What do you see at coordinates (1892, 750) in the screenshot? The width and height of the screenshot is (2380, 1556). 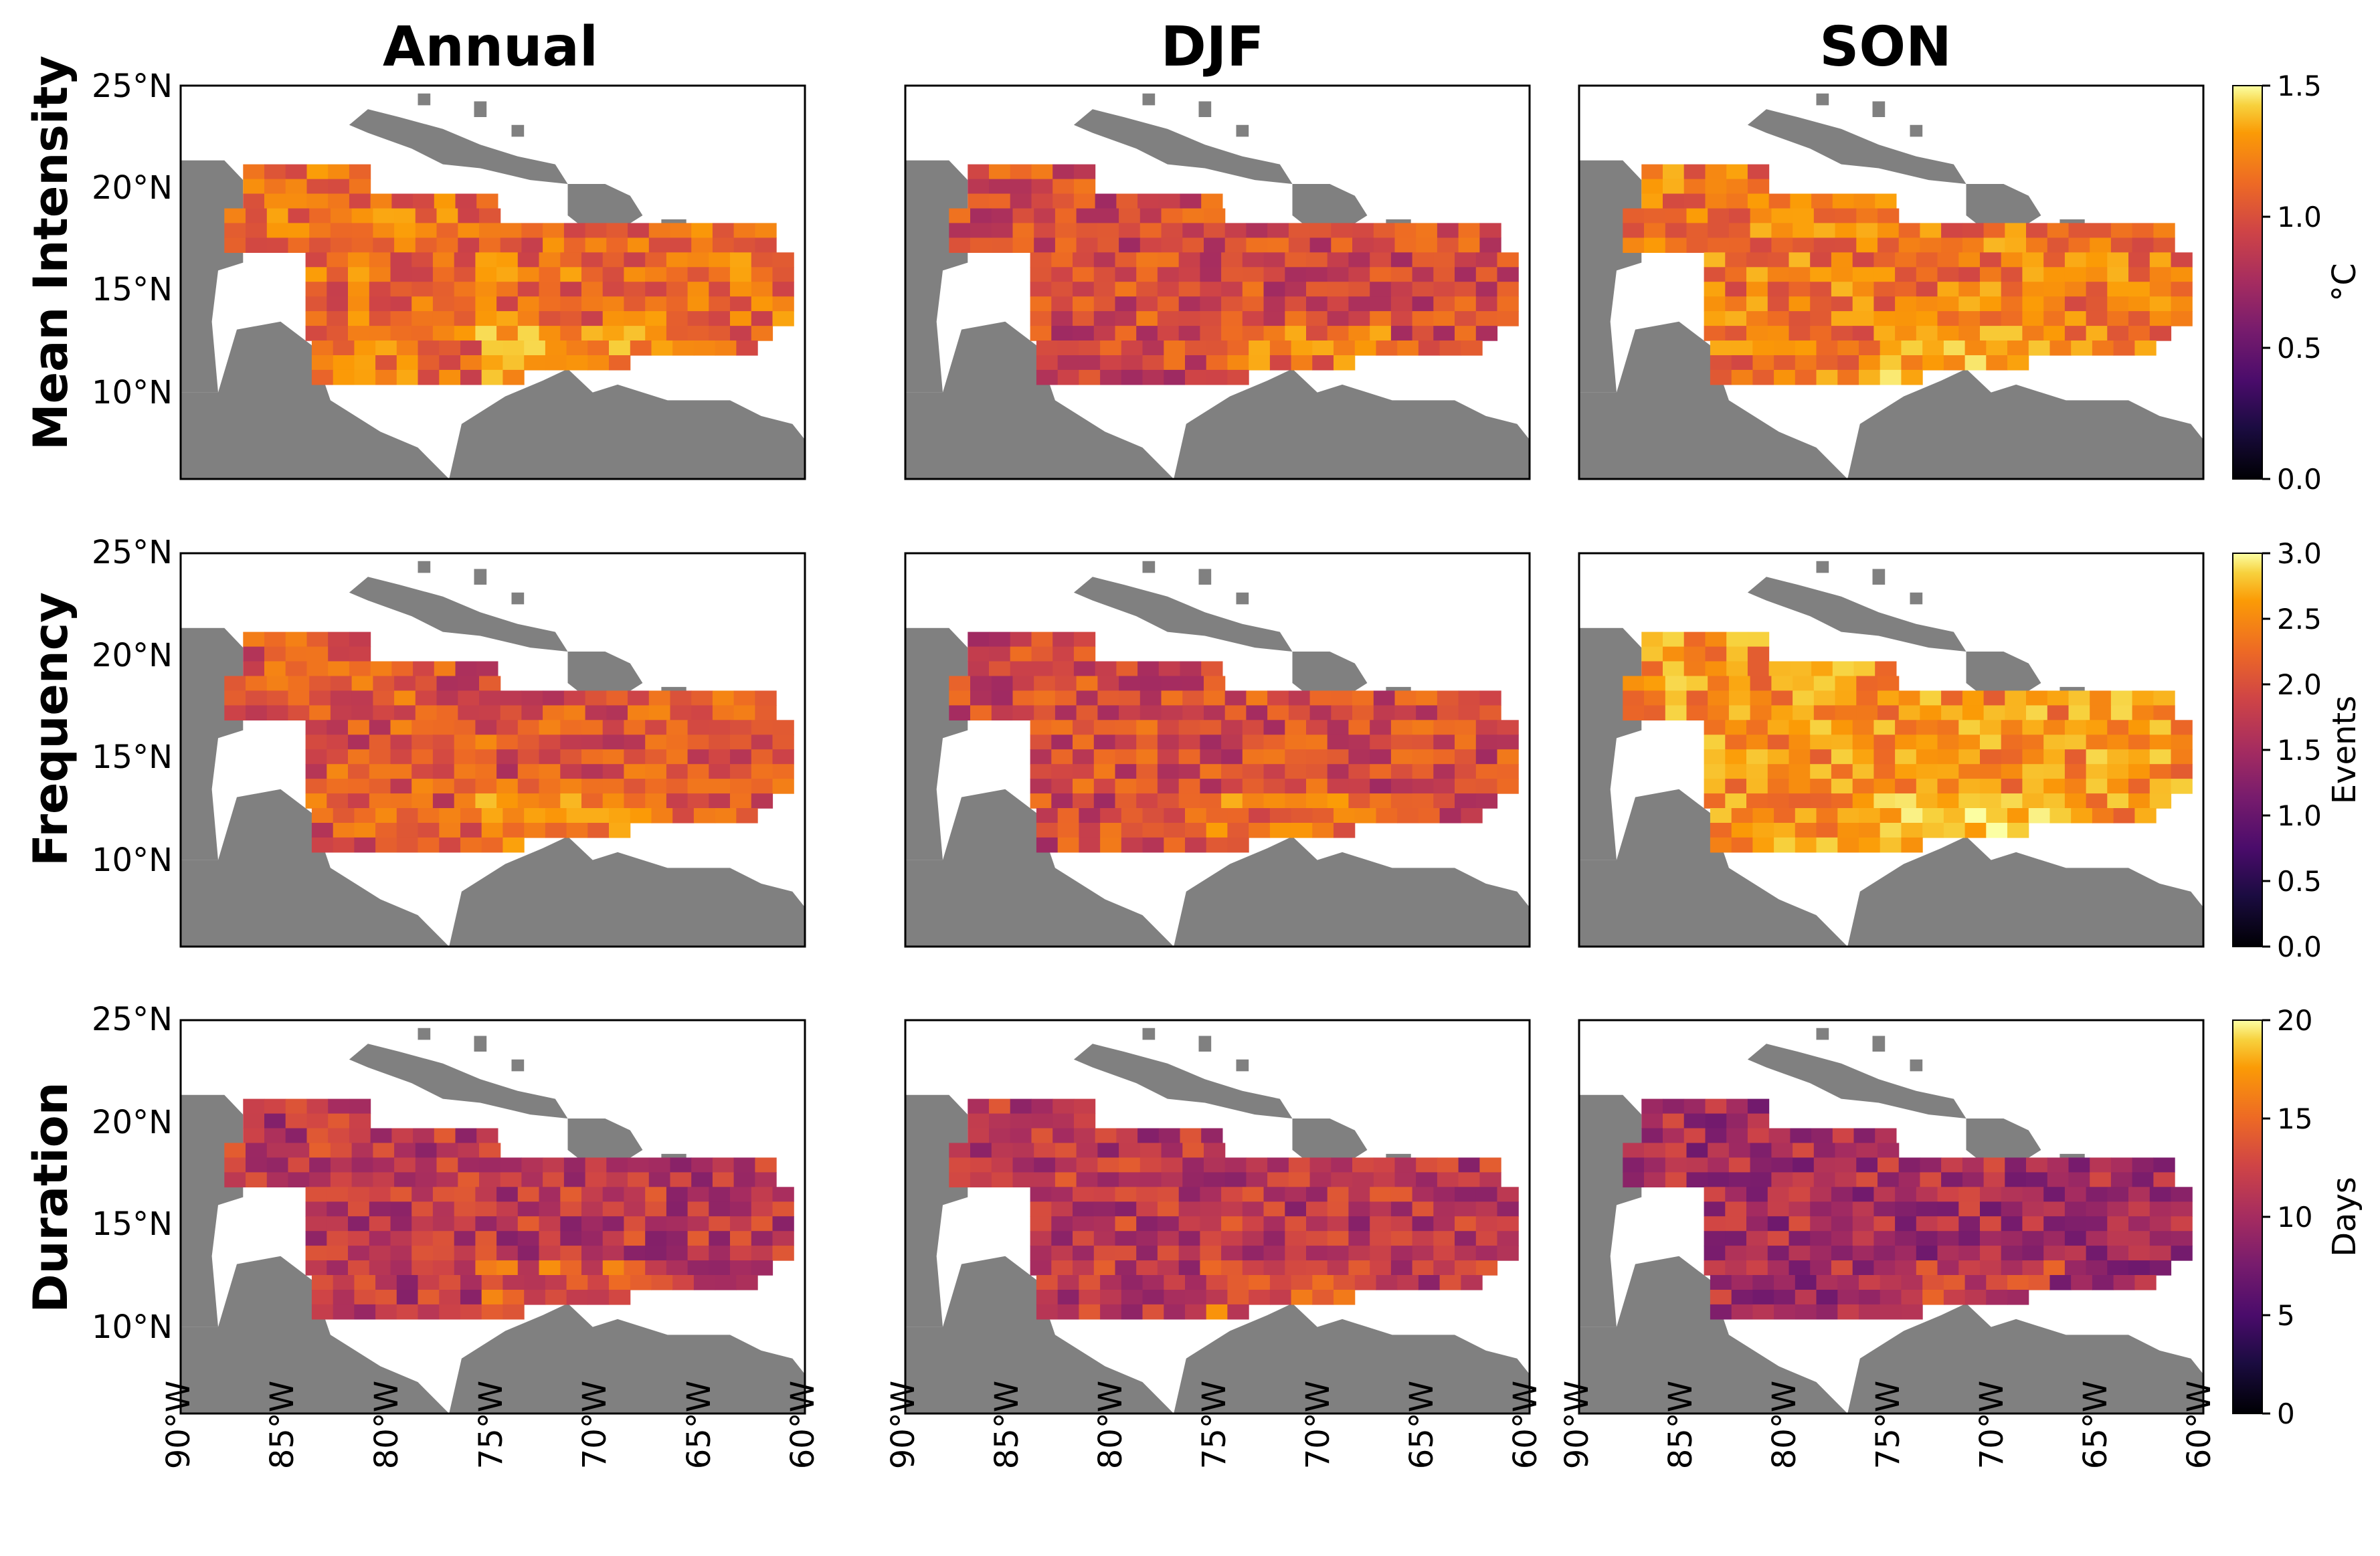 I see `panel-frame` at bounding box center [1892, 750].